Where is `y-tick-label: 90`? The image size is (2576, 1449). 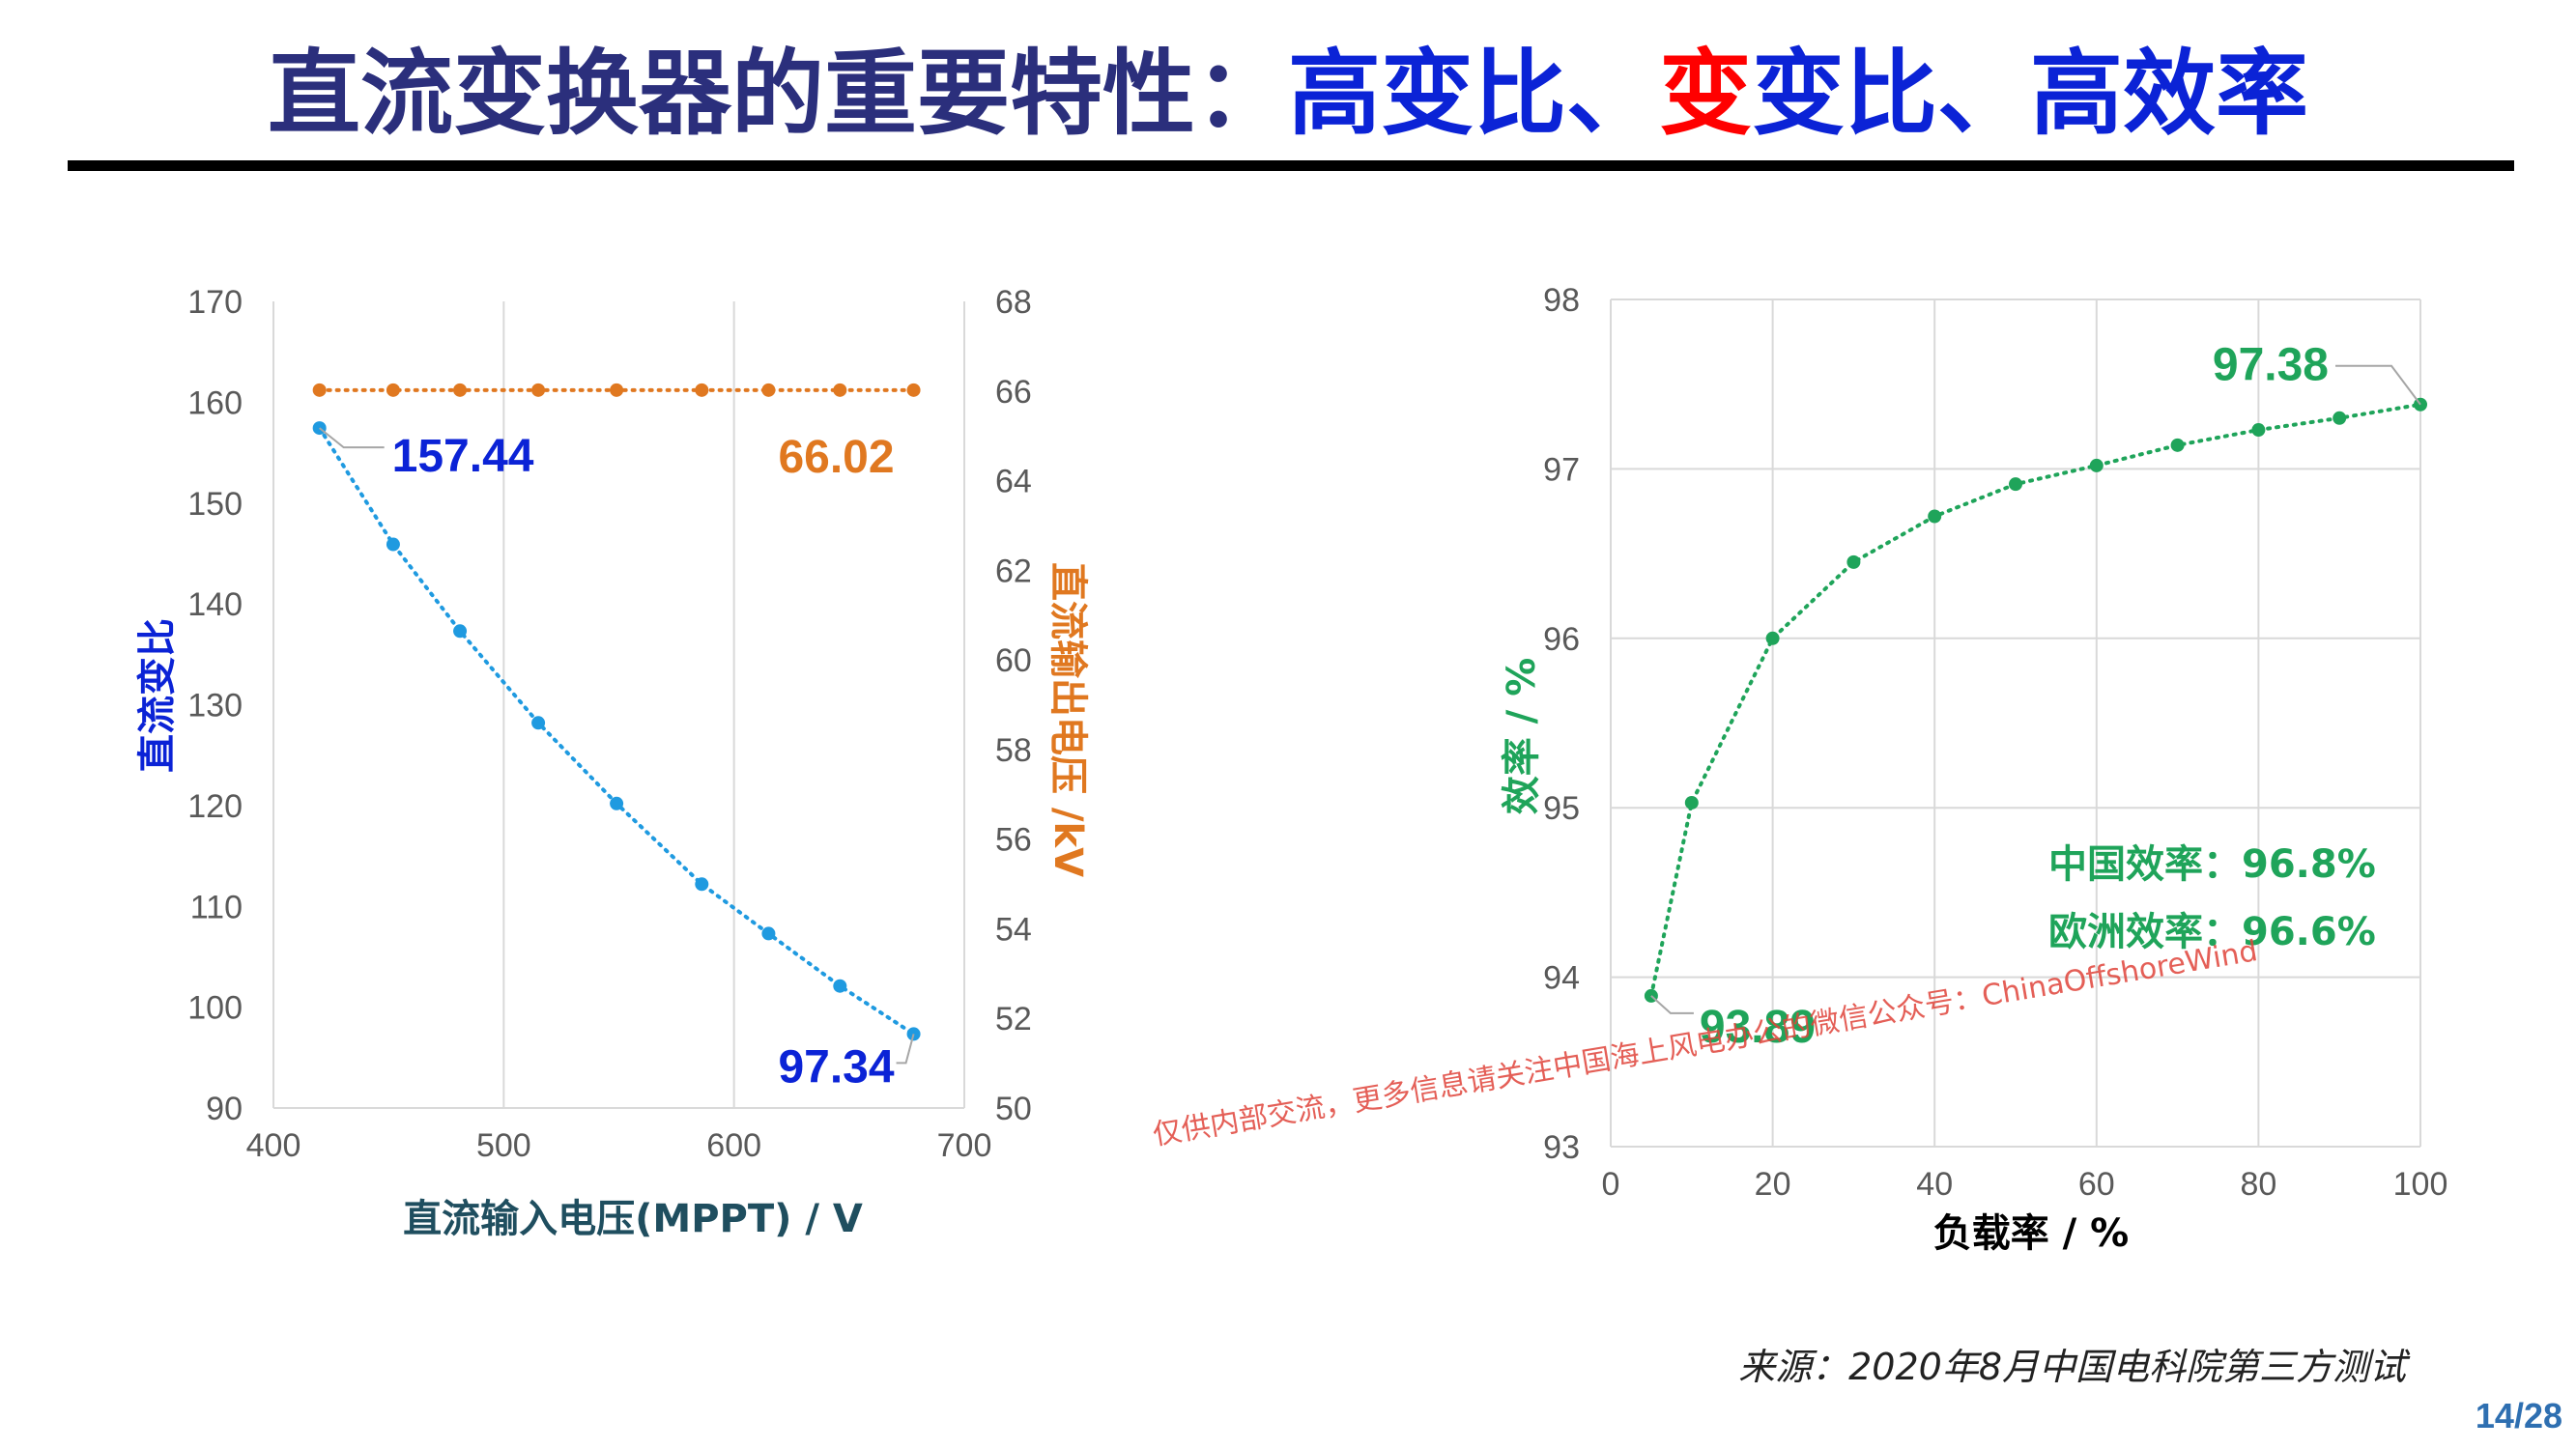 y-tick-label: 90 is located at coordinates (225, 1109).